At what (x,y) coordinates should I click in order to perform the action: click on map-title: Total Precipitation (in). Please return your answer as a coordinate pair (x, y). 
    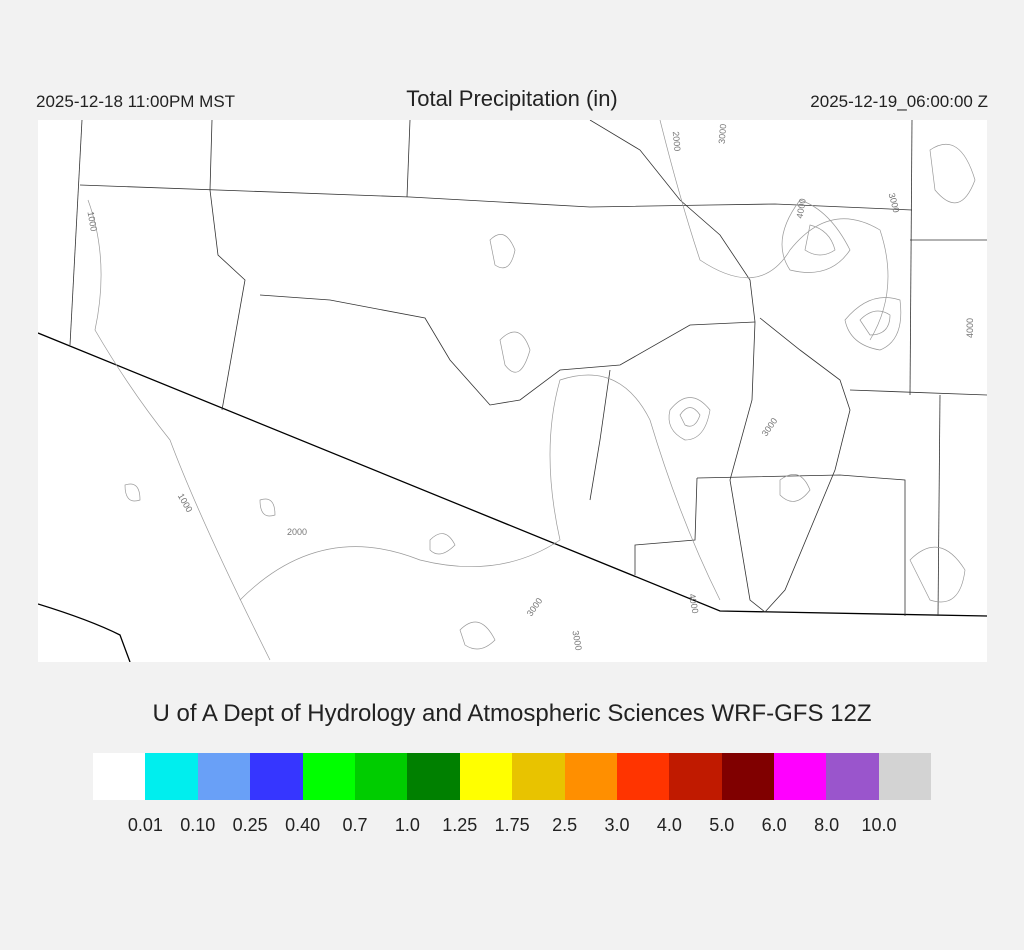
    Looking at the image, I should click on (512, 98).